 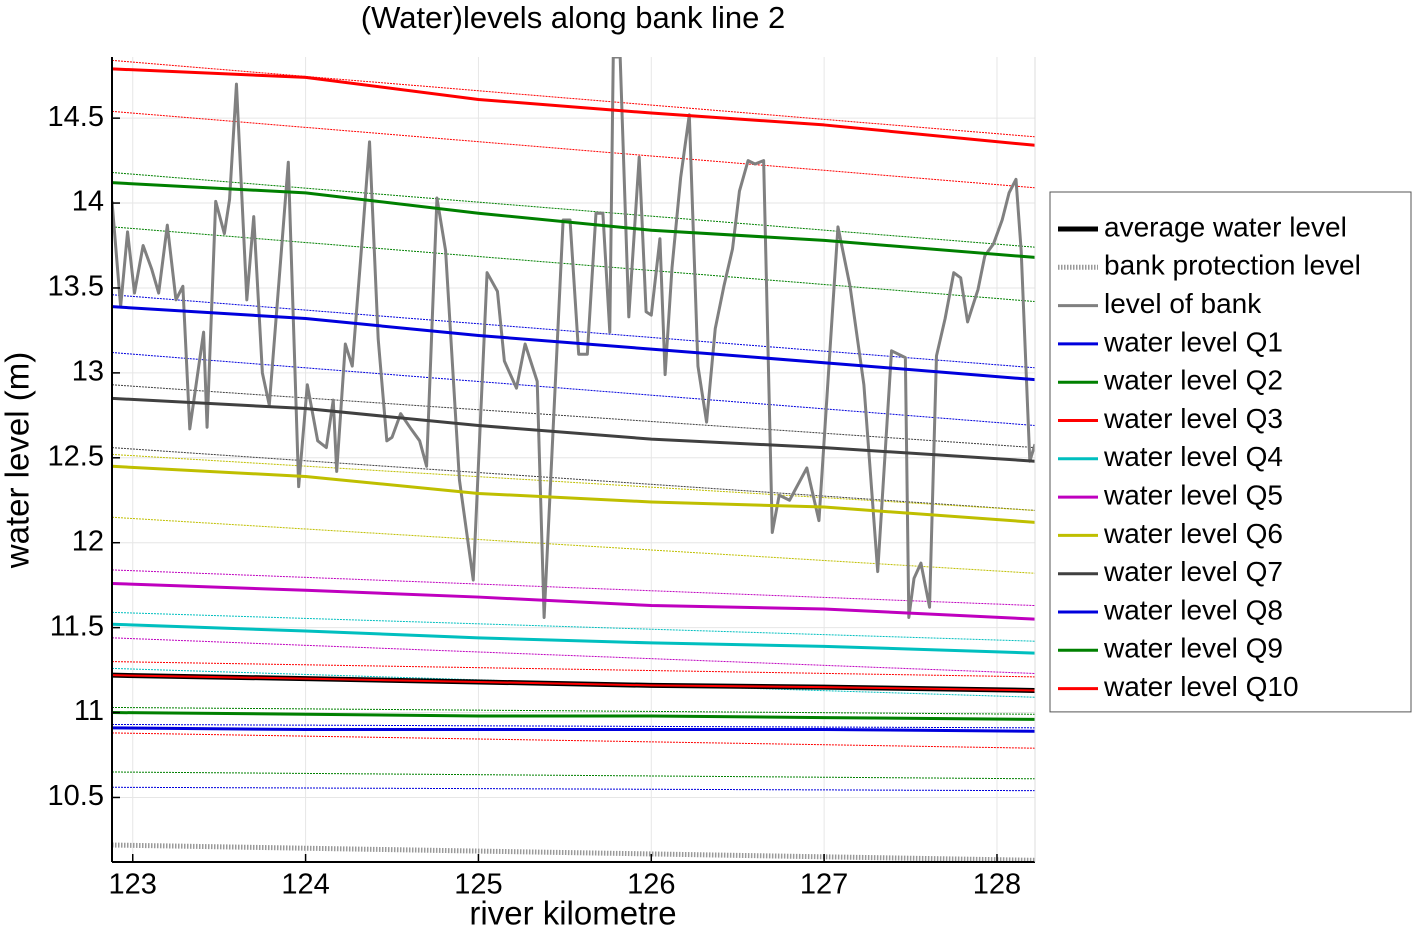 What do you see at coordinates (1193, 418) in the screenshot?
I see `legend-label: water level Q3` at bounding box center [1193, 418].